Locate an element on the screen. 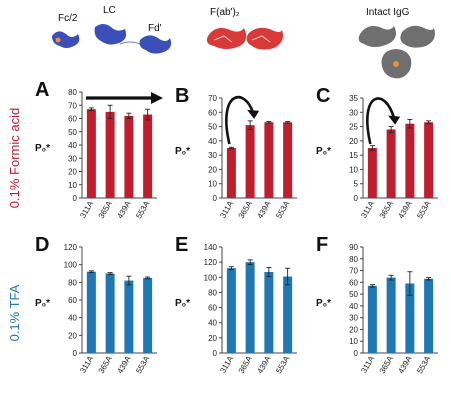 The height and width of the screenshot is (403, 451). row-label-tfa: 0.1% TFA is located at coordinates (14, 312).